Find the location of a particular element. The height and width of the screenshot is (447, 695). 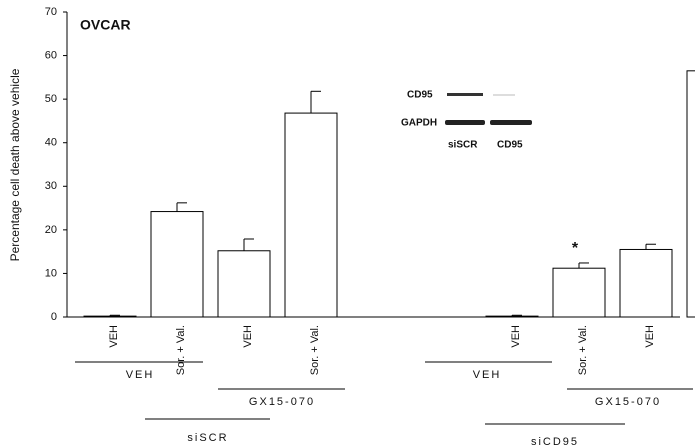

y-tick-label: 0 is located at coordinates (54, 317).